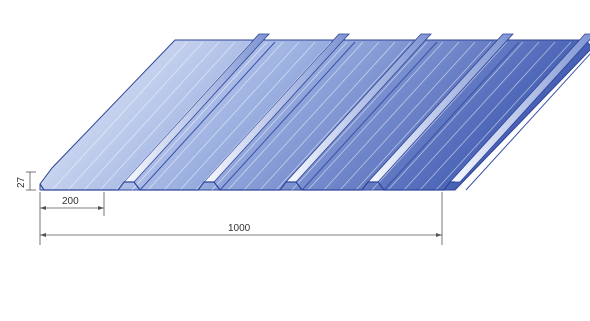  I want to click on height-dimension: 27, so click(26, 181).